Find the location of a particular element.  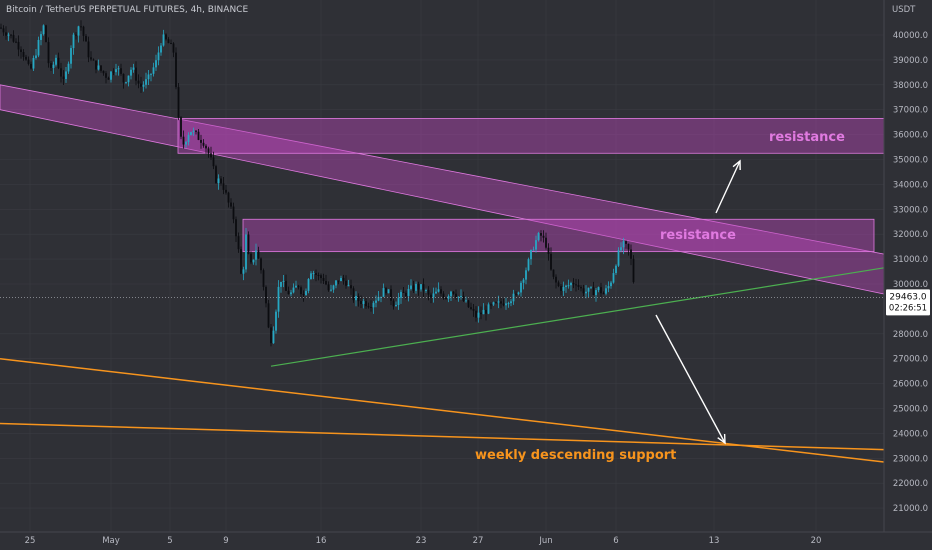

time-tick-label: 25 is located at coordinates (30, 541).